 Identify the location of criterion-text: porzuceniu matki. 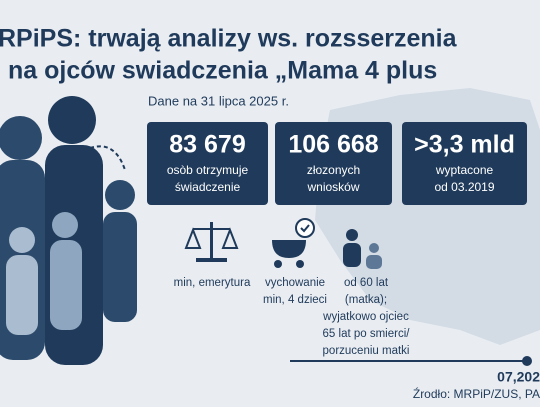
(366, 351).